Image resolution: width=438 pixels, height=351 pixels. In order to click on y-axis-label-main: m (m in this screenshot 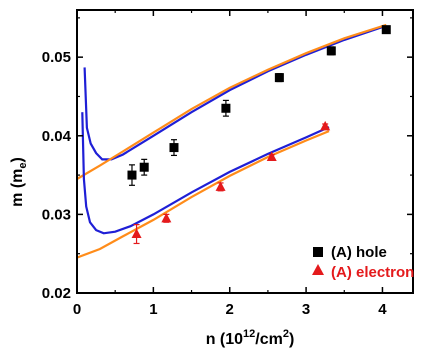, I will do `click(17, 188)`.